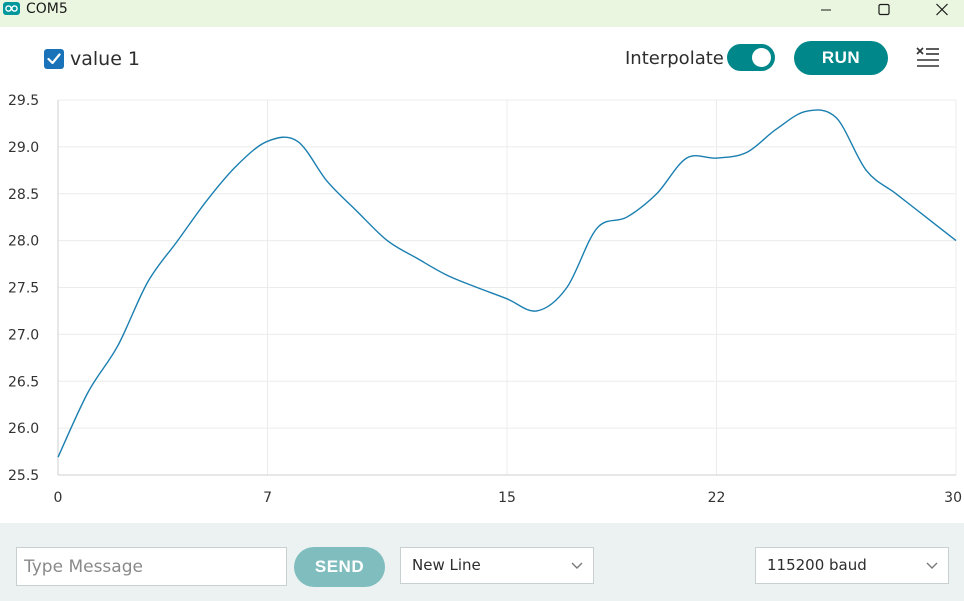 The height and width of the screenshot is (601, 964). I want to click on series-checkbox, so click(54, 59).